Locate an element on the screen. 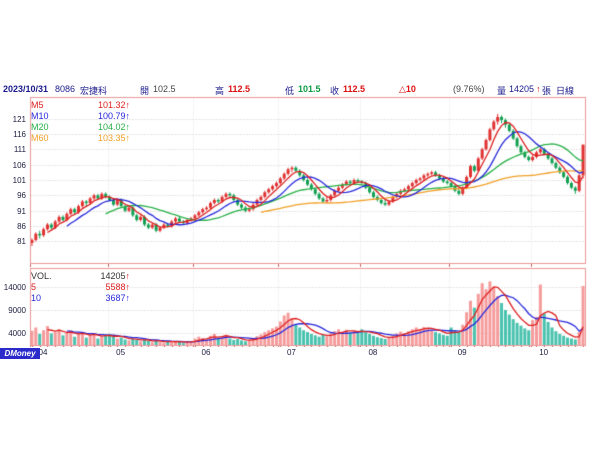 The image size is (600, 450). high-label: 高 is located at coordinates (220, 91).